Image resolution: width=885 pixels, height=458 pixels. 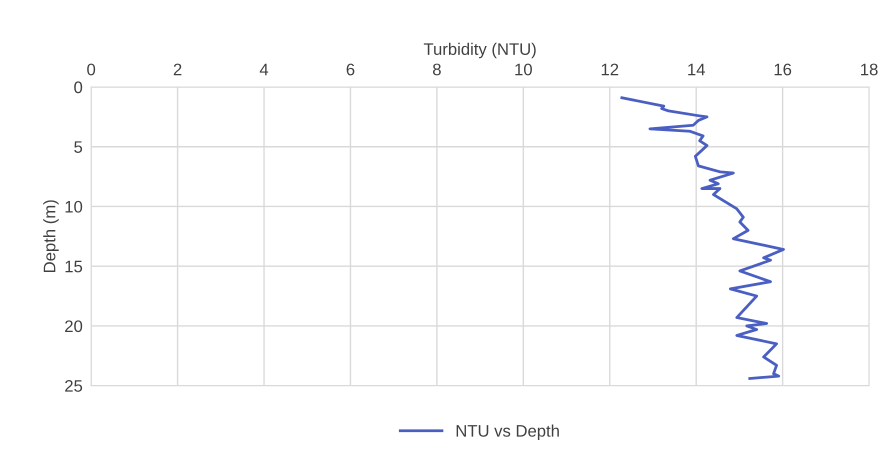 What do you see at coordinates (74, 266) in the screenshot?
I see `y-tick-label: 15` at bounding box center [74, 266].